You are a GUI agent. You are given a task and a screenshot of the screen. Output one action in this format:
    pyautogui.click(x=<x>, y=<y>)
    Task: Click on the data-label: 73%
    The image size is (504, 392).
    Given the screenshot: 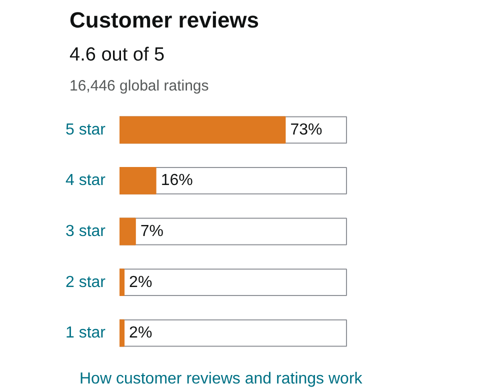 What is the action you would take?
    pyautogui.click(x=306, y=129)
    